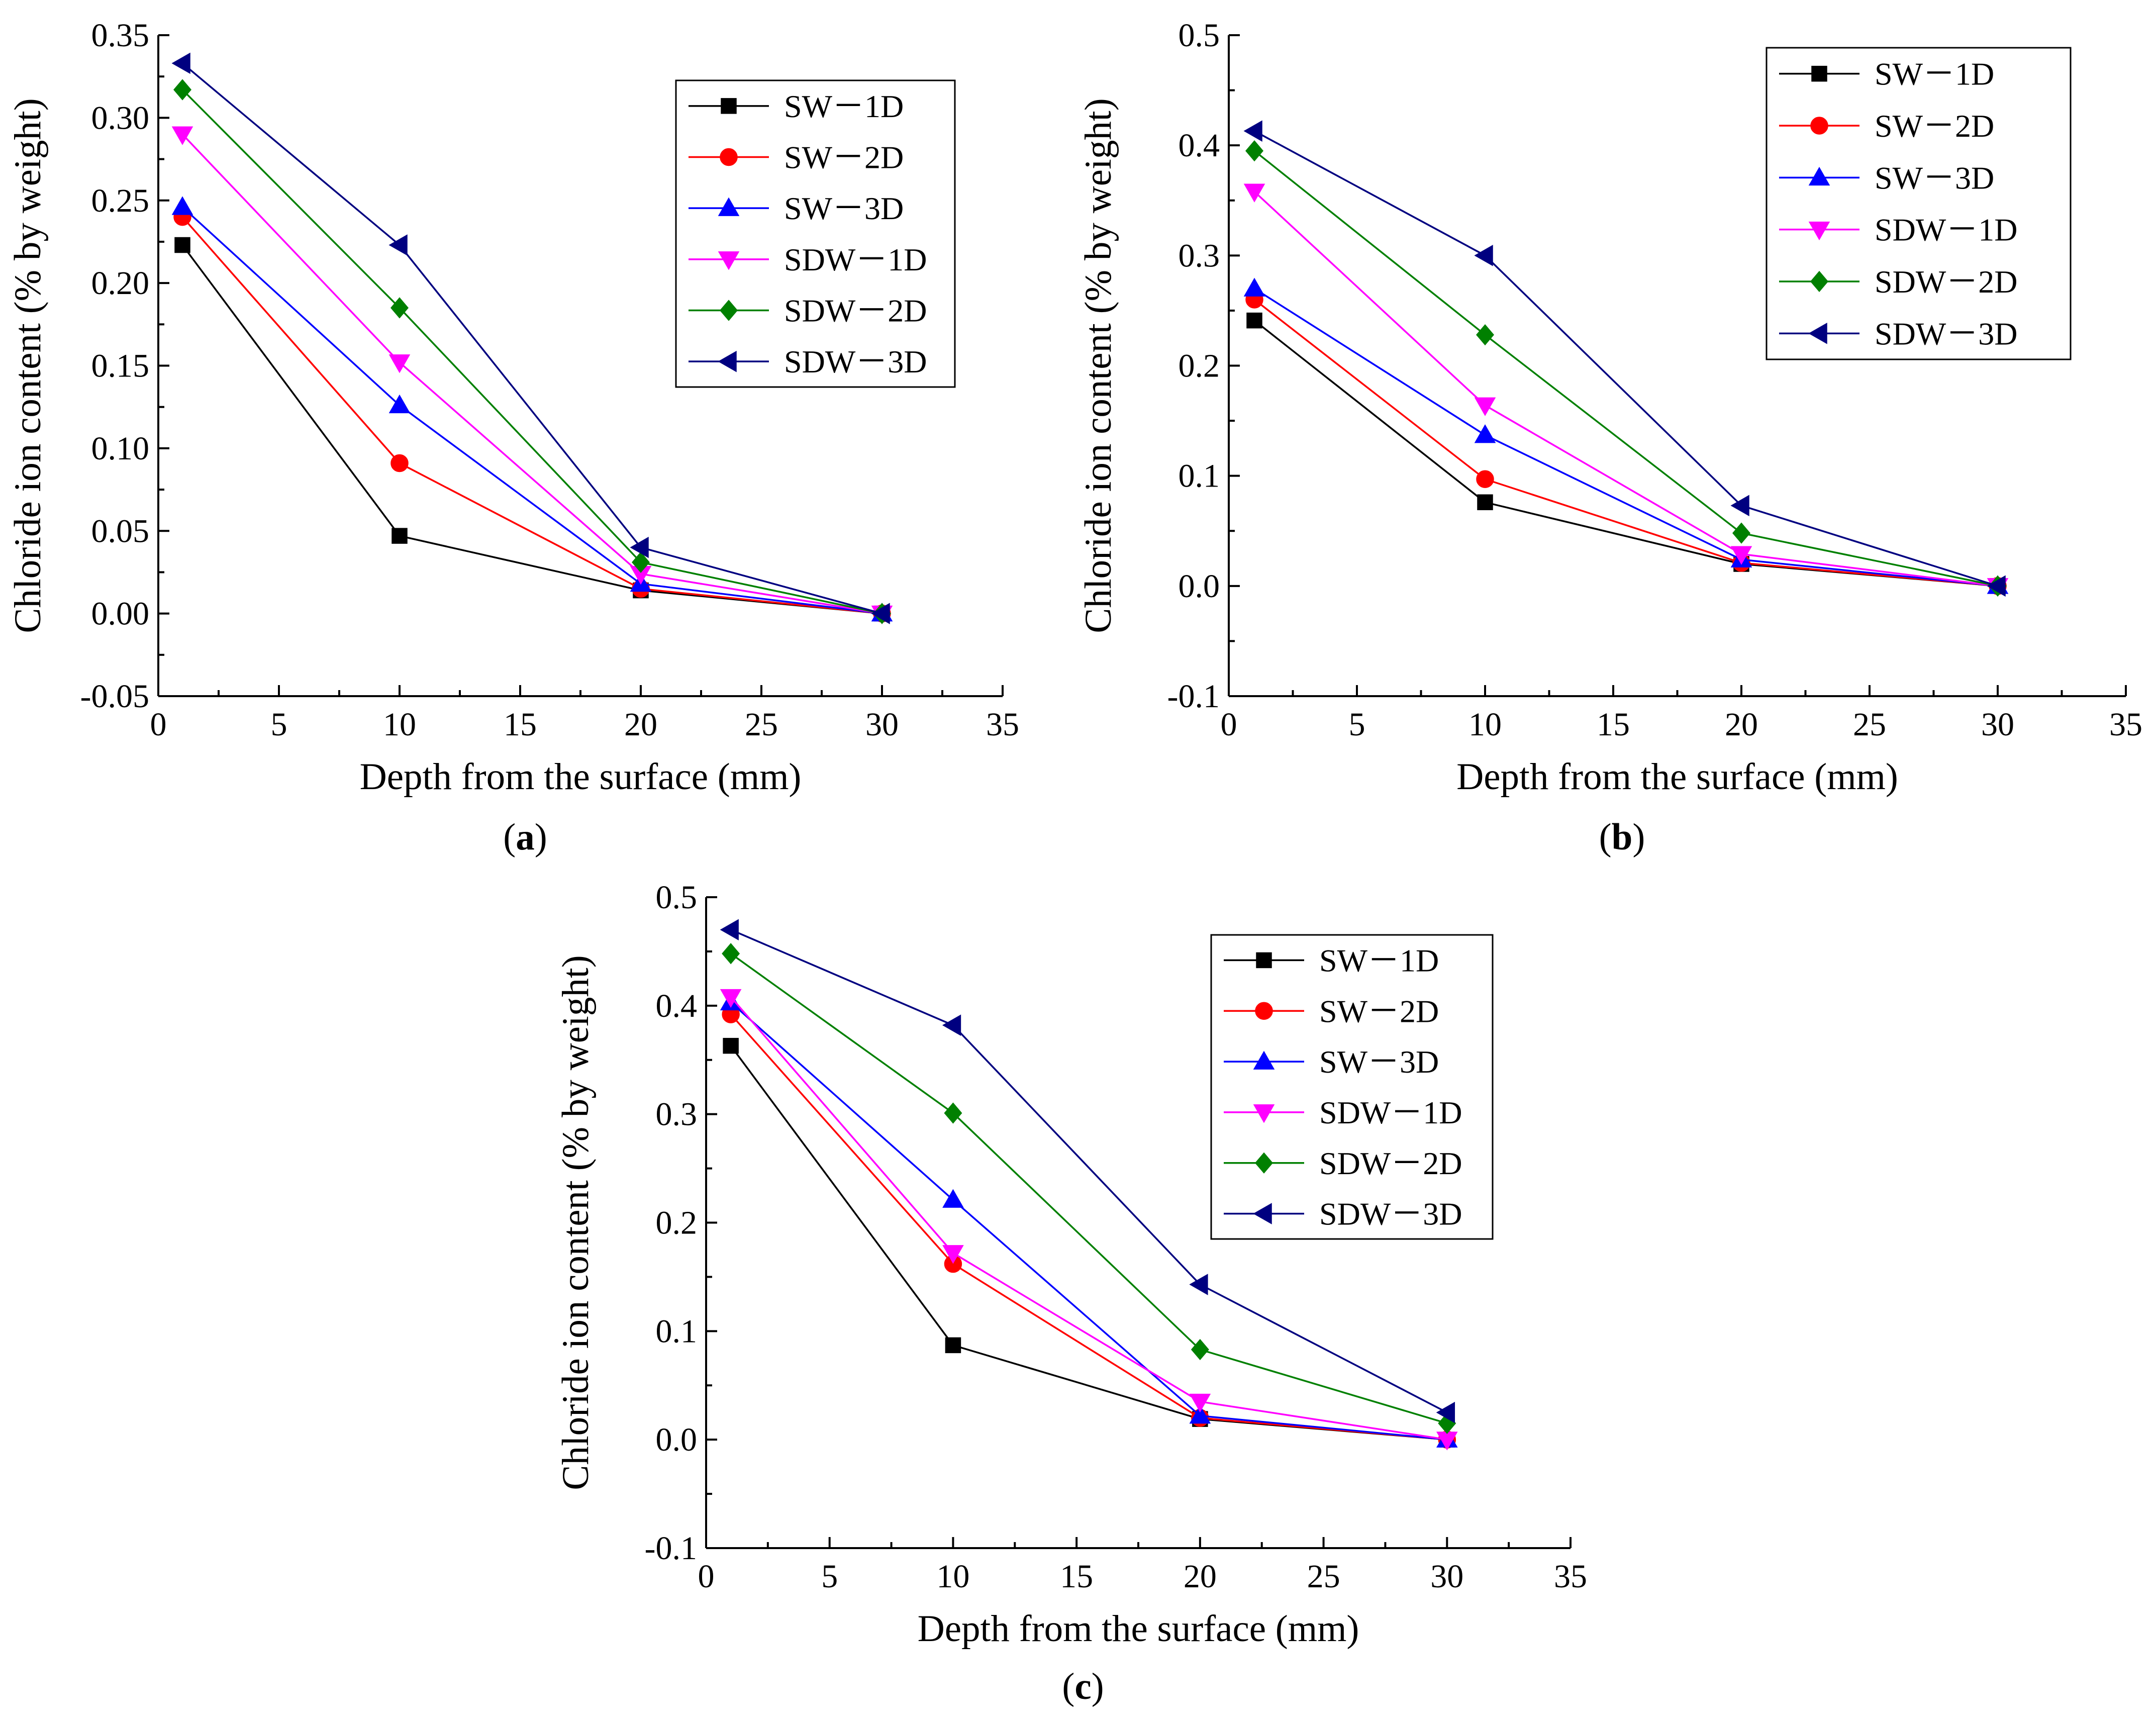 The width and height of the screenshot is (2156, 1720). Describe the element at coordinates (1138, 1629) in the screenshot. I see `x-axis-title: Depth from the surface (mm)` at that location.